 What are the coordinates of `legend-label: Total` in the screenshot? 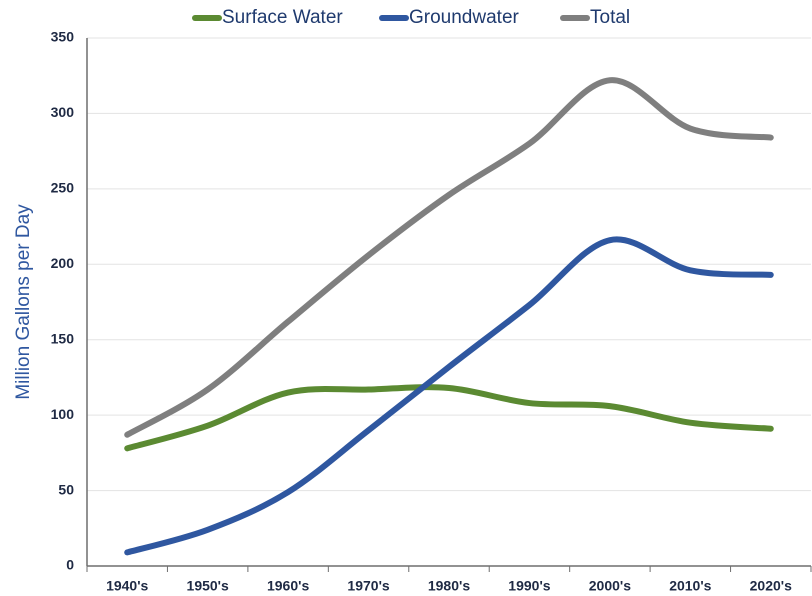 It's located at (610, 17).